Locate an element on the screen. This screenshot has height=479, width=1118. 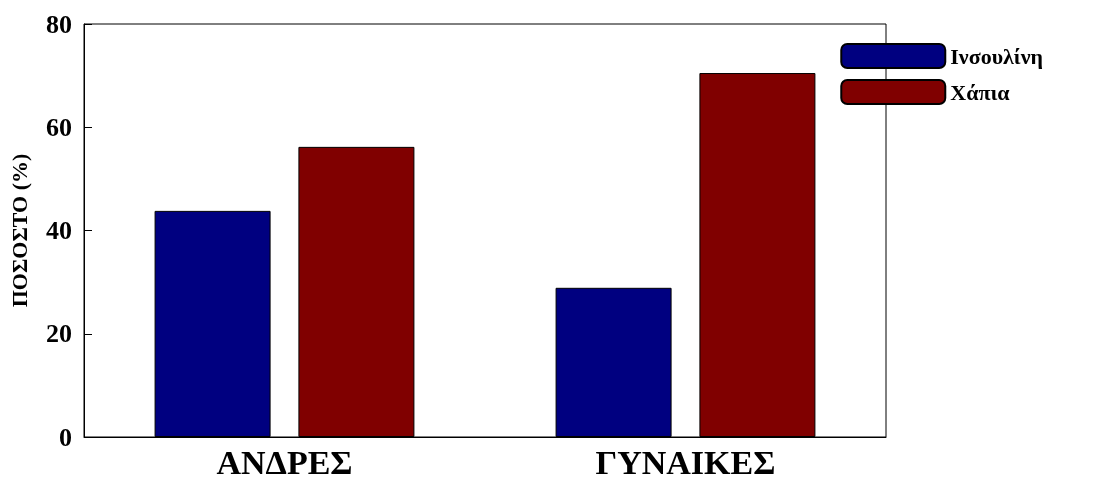
x-tick-label: ΑΝΔΡΕΣ is located at coordinates (284, 461).